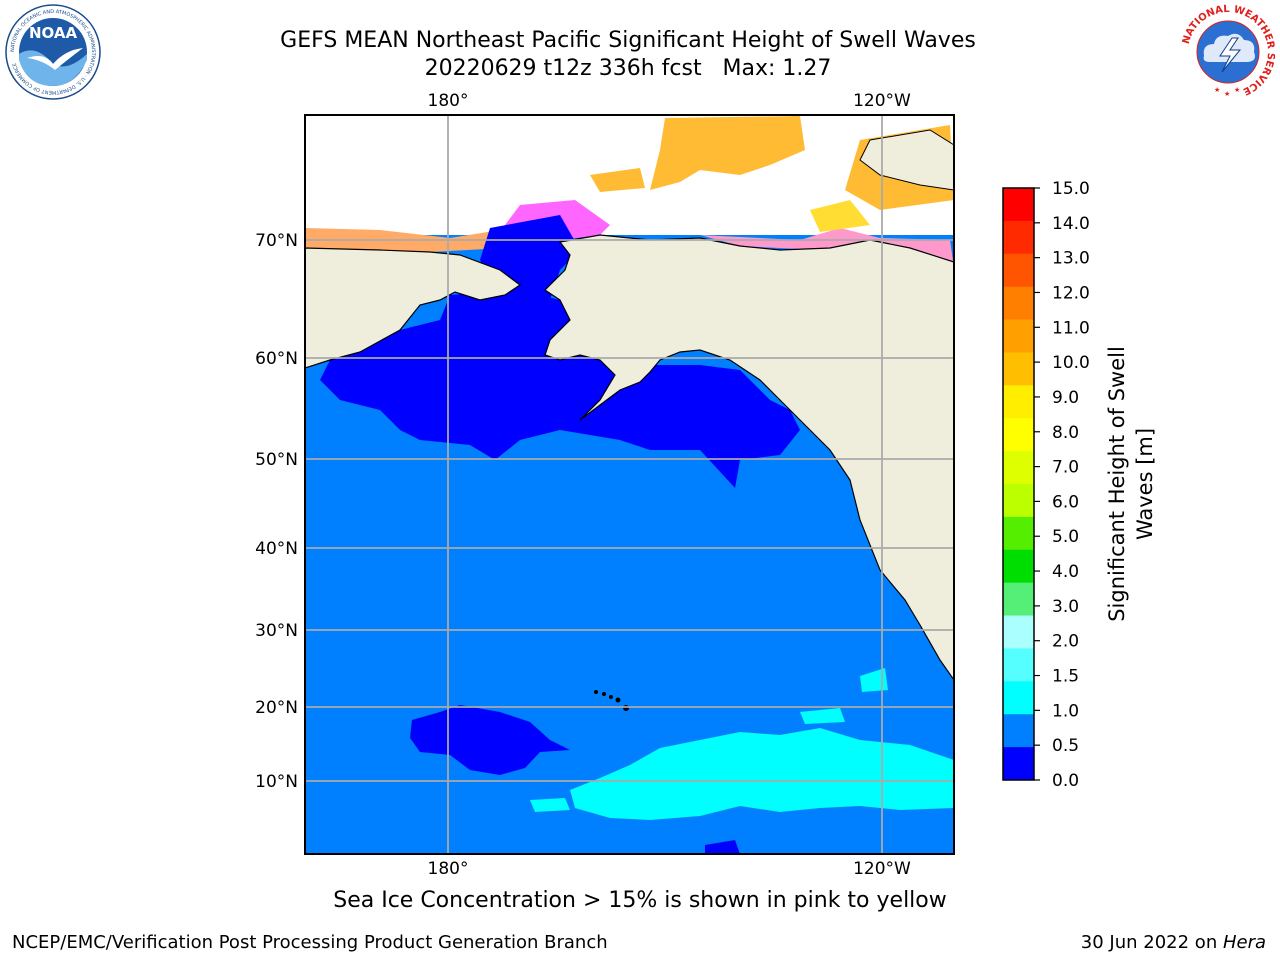  What do you see at coordinates (906, 160) in the screenshot?
I see `land-arctic-islands` at bounding box center [906, 160].